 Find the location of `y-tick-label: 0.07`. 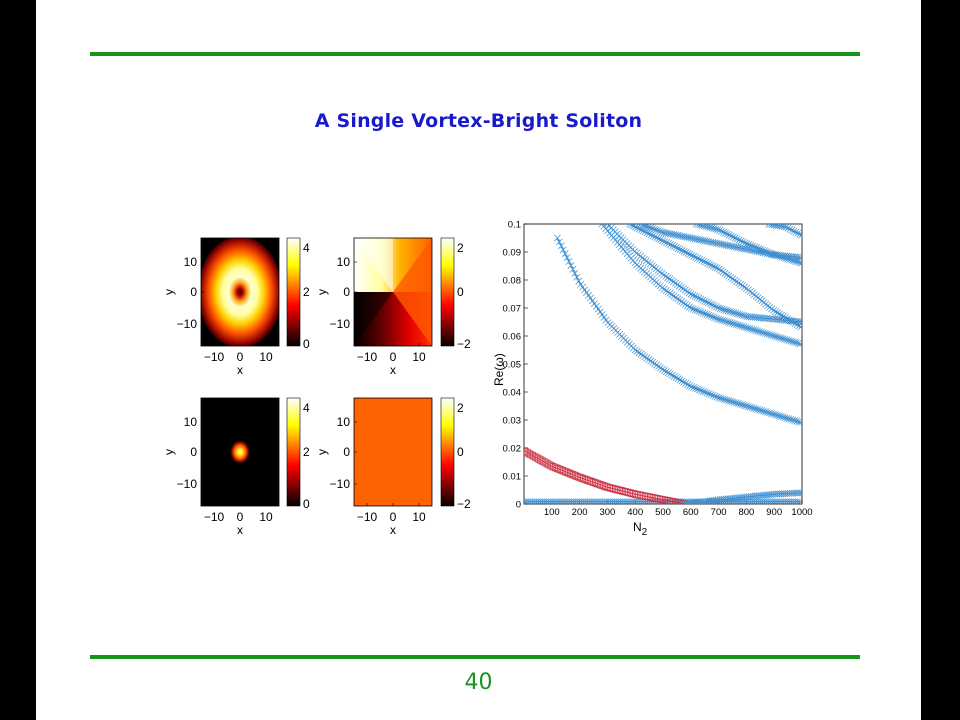

y-tick-label: 0.07 is located at coordinates (512, 309).